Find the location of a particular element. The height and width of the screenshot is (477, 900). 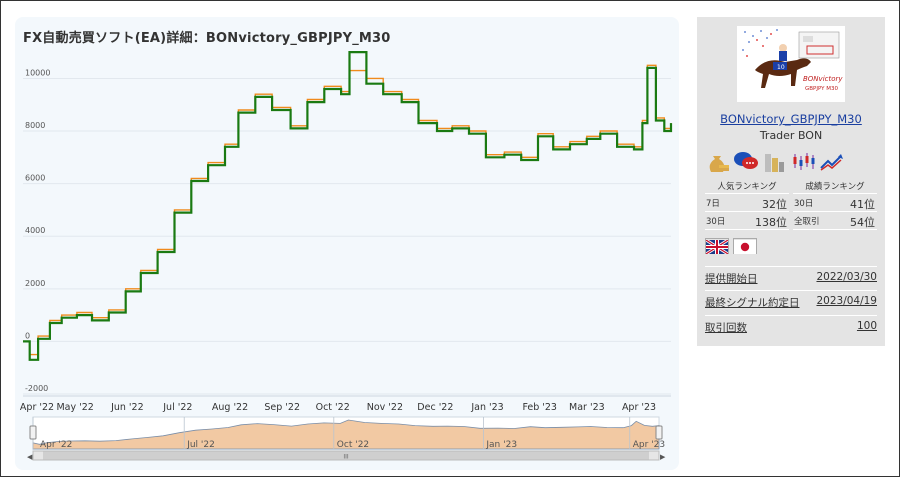

ranking-row: 全取引 54位 is located at coordinates (835, 221).